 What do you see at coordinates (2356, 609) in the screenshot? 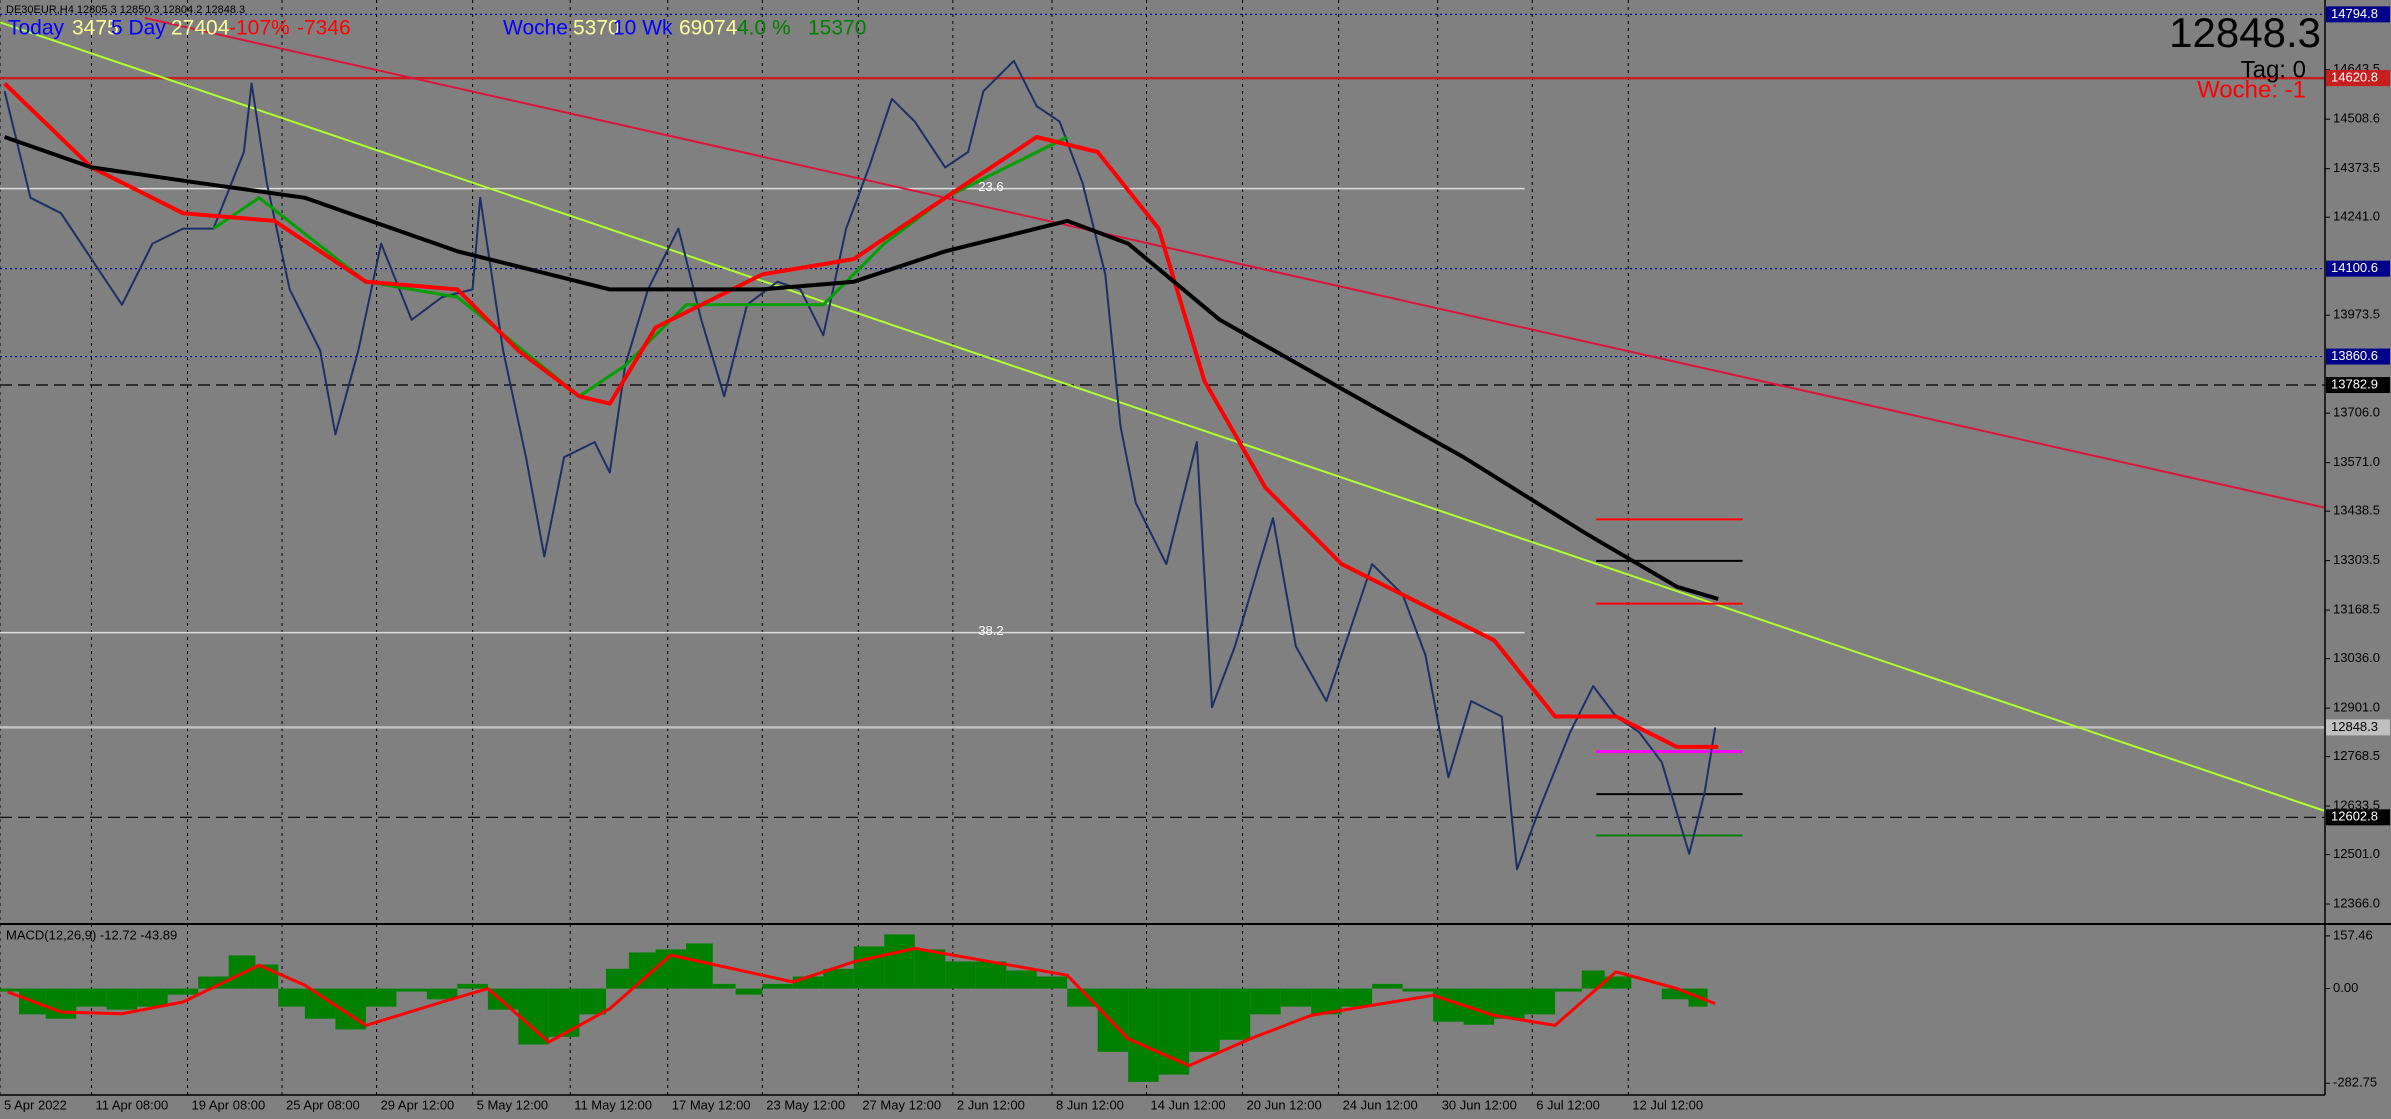
I see `y-tick-label: 13168.5` at bounding box center [2356, 609].